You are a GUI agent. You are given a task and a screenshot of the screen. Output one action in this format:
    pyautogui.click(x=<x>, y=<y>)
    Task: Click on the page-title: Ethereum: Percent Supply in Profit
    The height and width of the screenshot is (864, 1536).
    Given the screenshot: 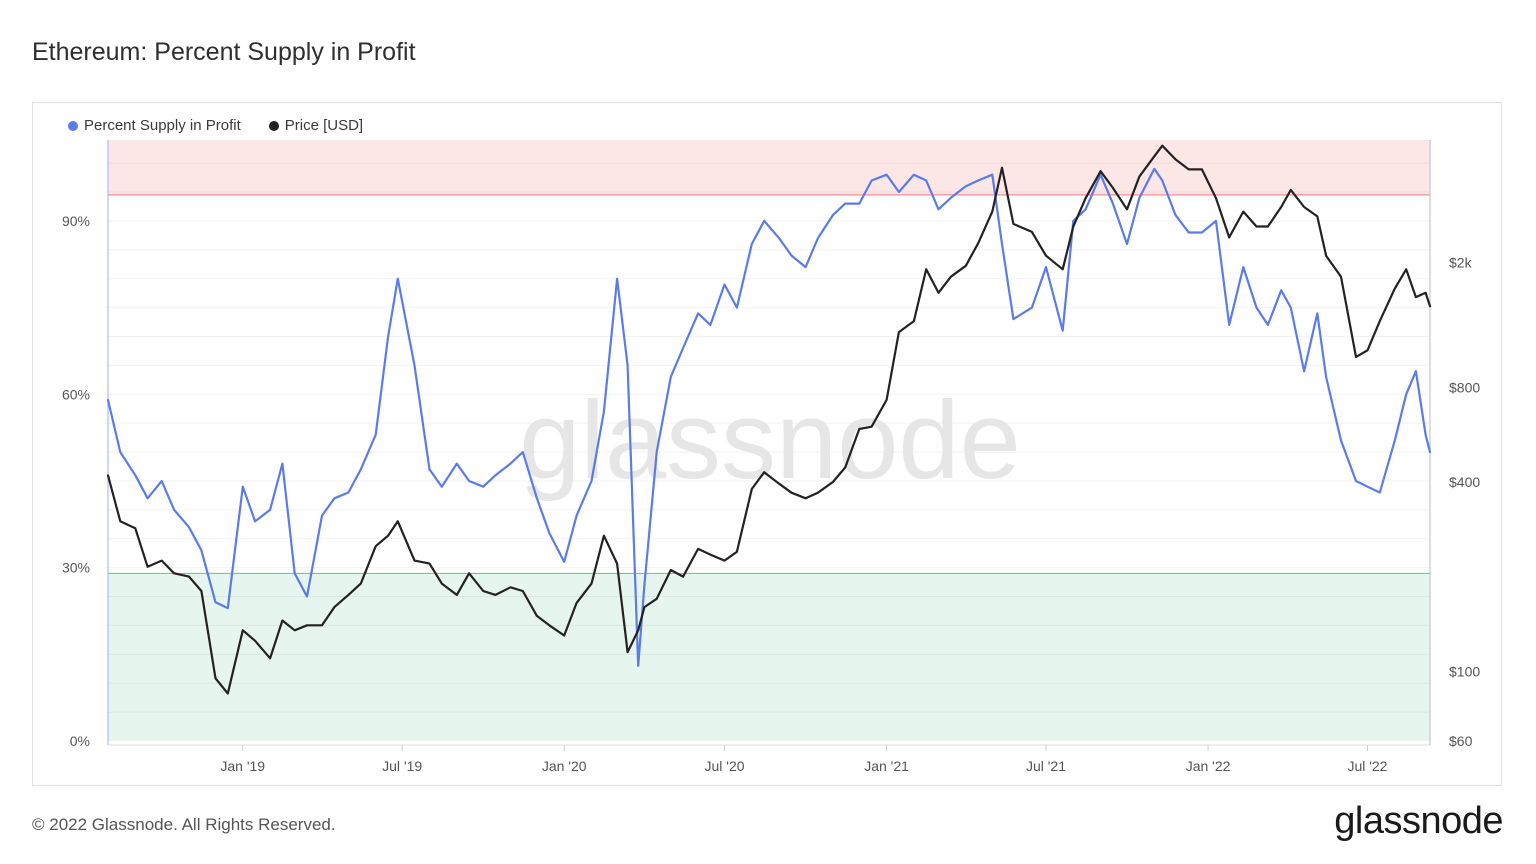 What is the action you would take?
    pyautogui.click(x=224, y=52)
    